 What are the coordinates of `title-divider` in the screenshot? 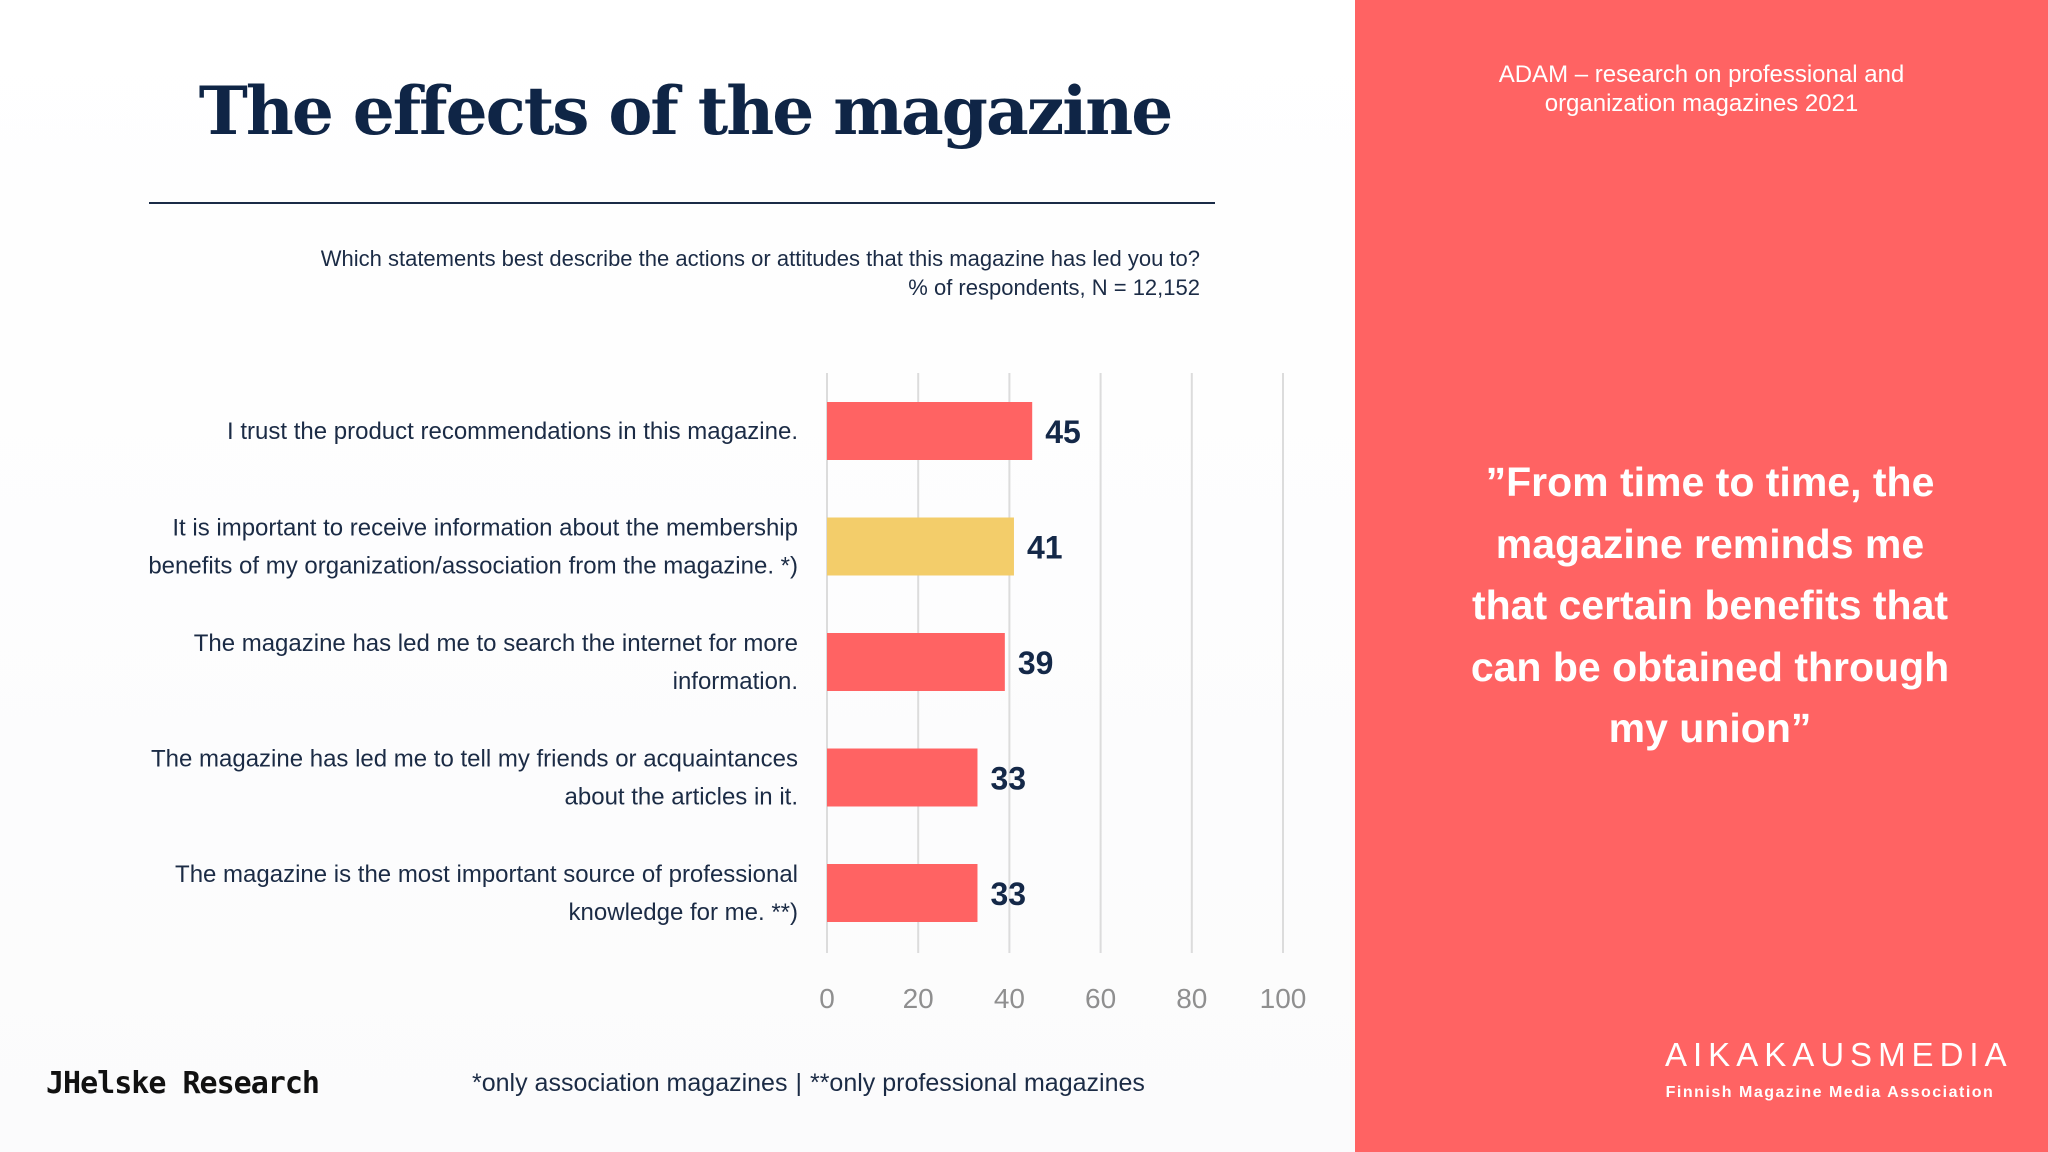 It's located at (682, 203).